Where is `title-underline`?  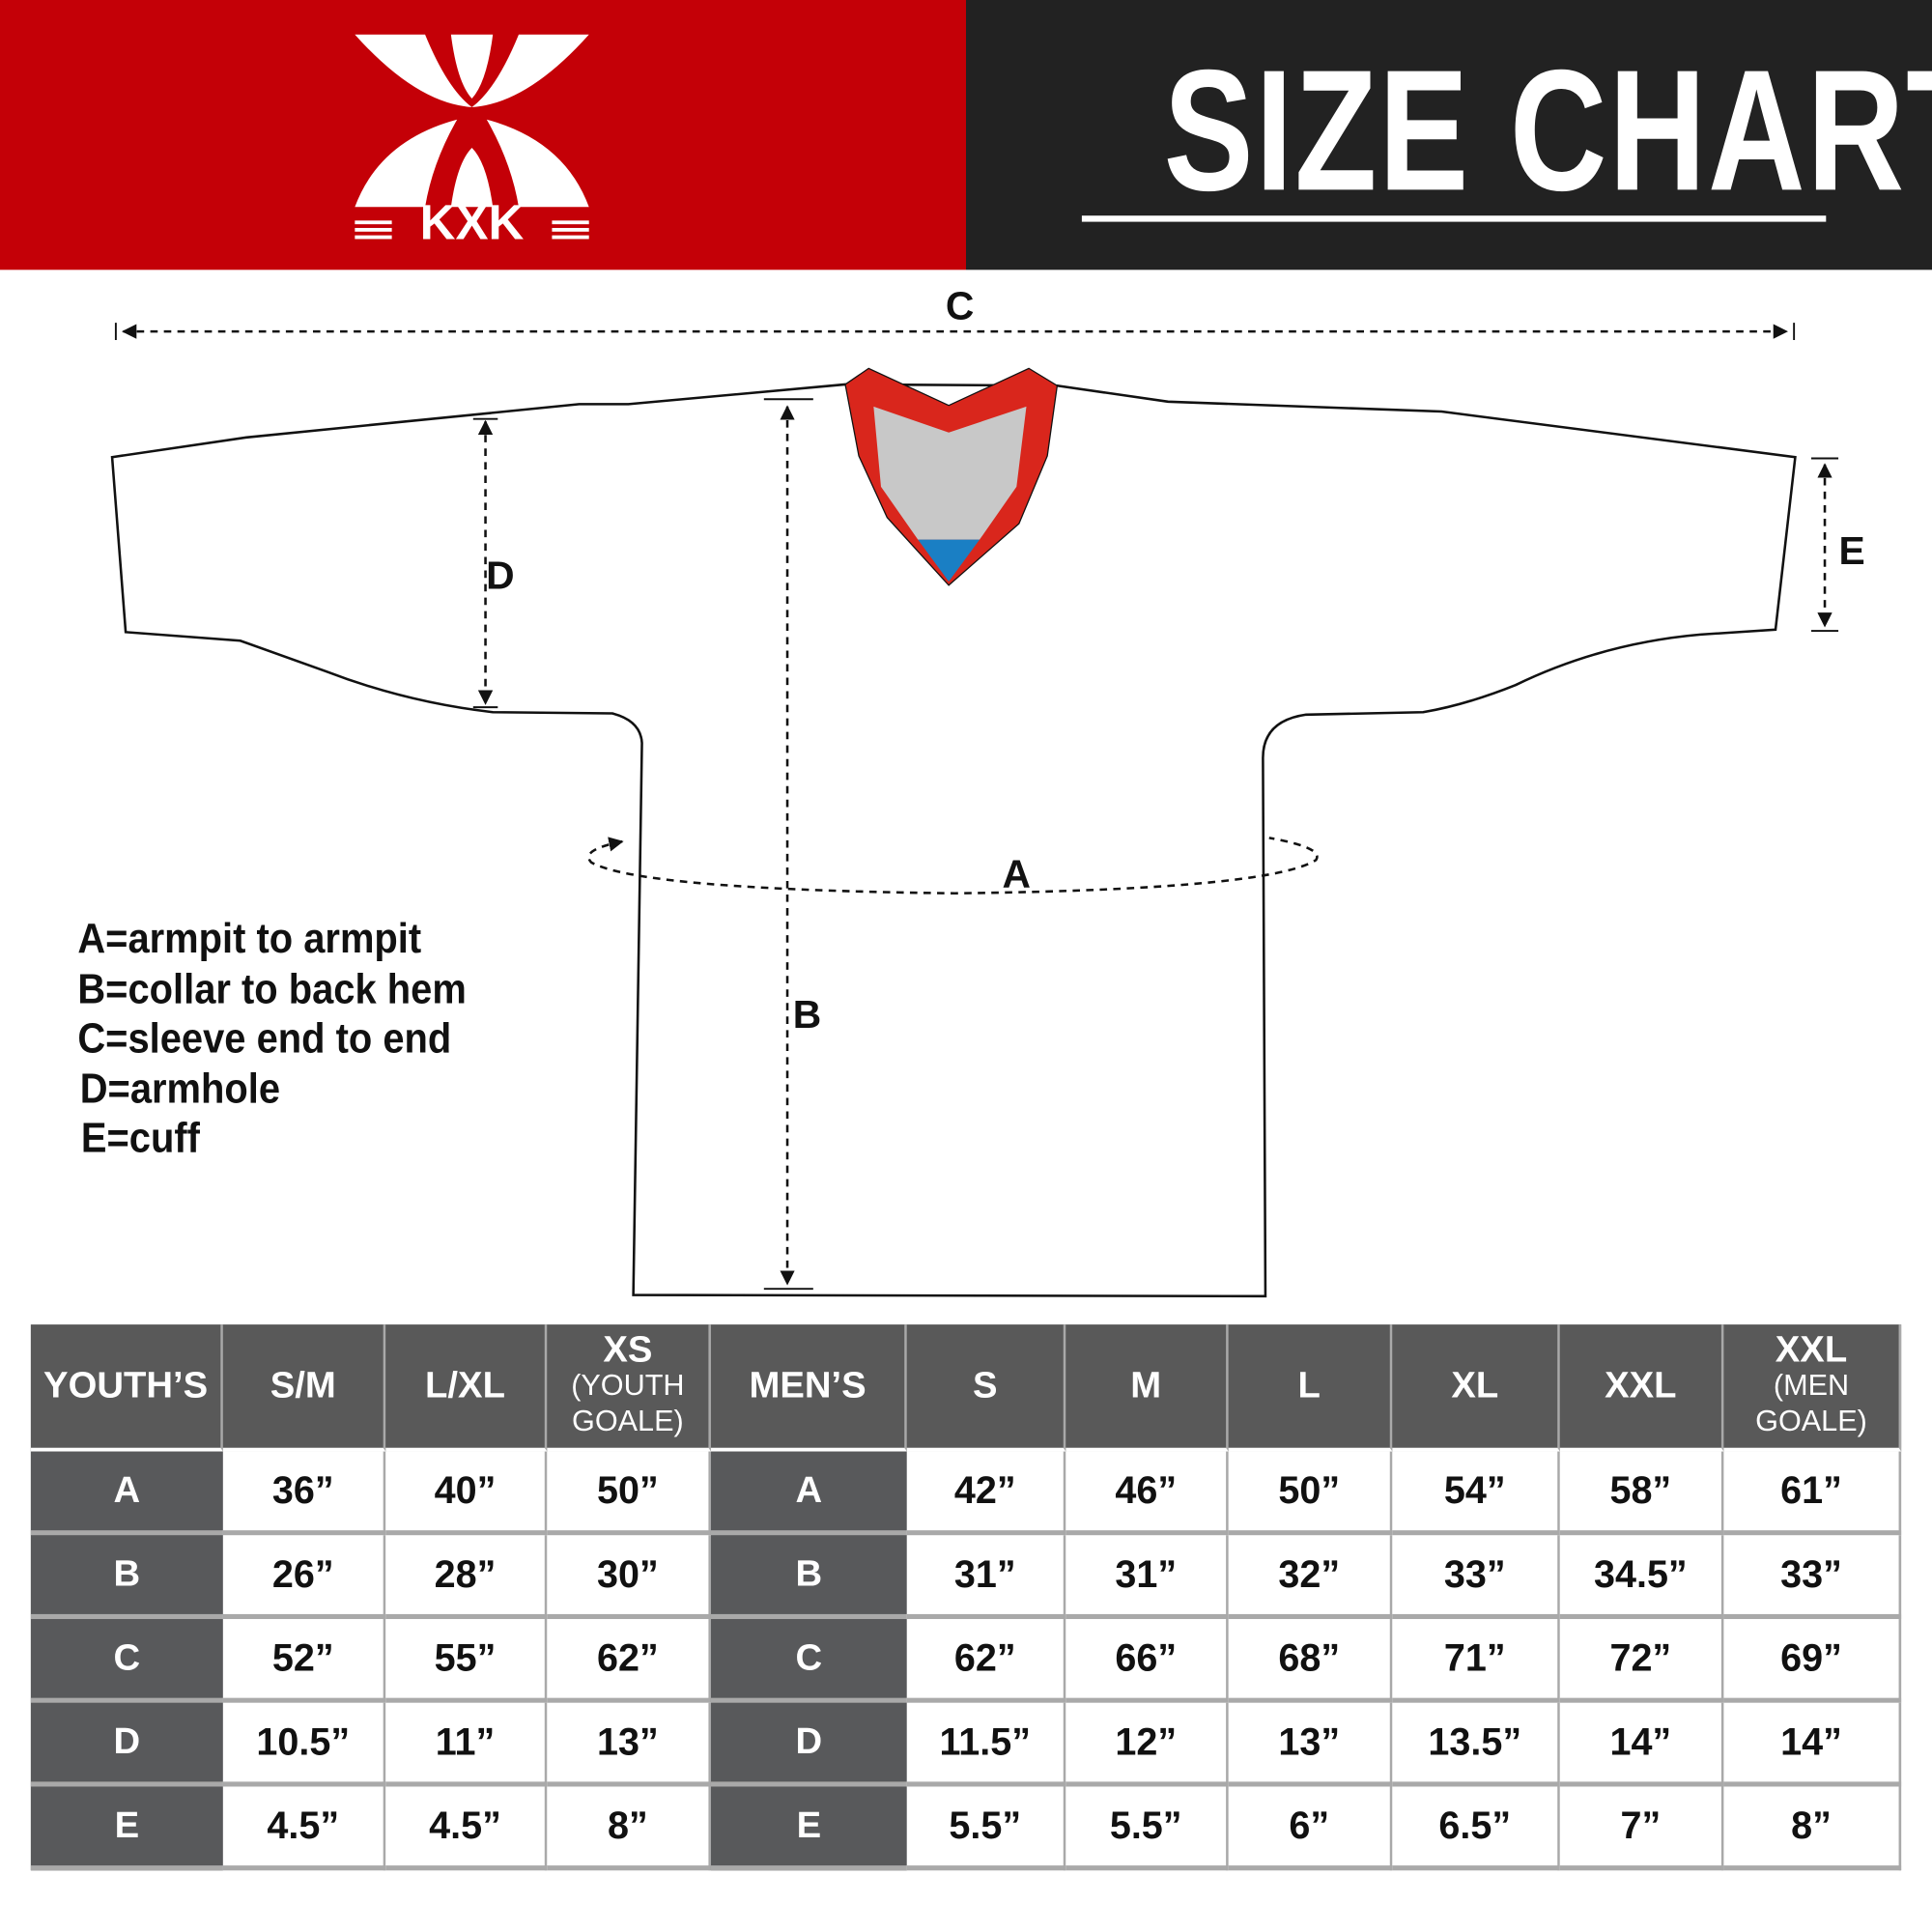
title-underline is located at coordinates (1454, 218).